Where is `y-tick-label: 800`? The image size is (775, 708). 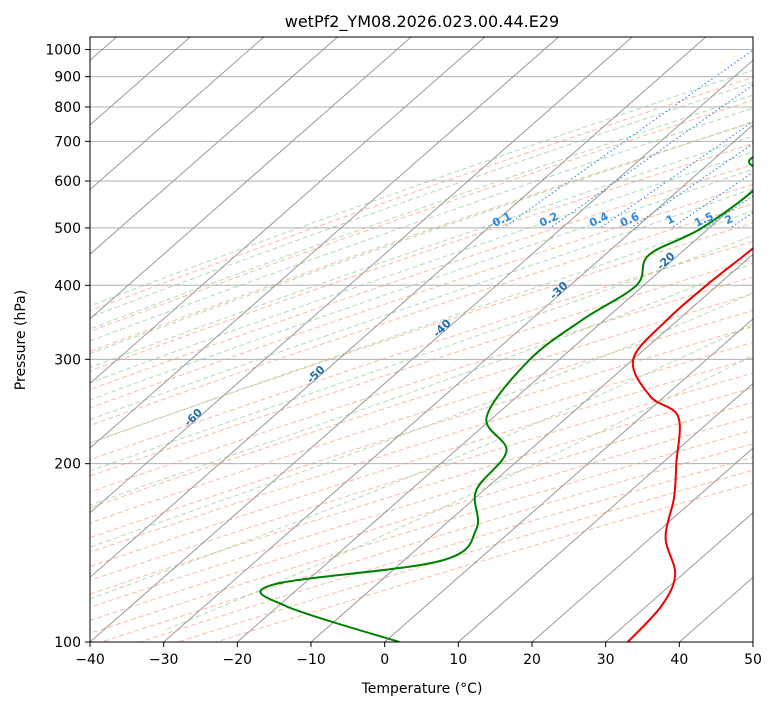 y-tick-label: 800 is located at coordinates (67, 108).